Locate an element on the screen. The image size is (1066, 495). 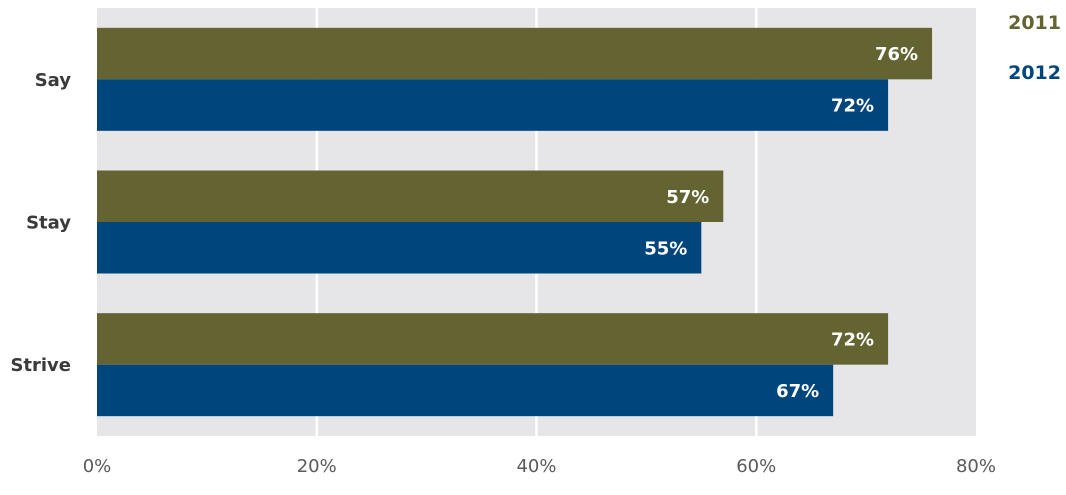
legend-item-2011: 2011 is located at coordinates (1034, 23).